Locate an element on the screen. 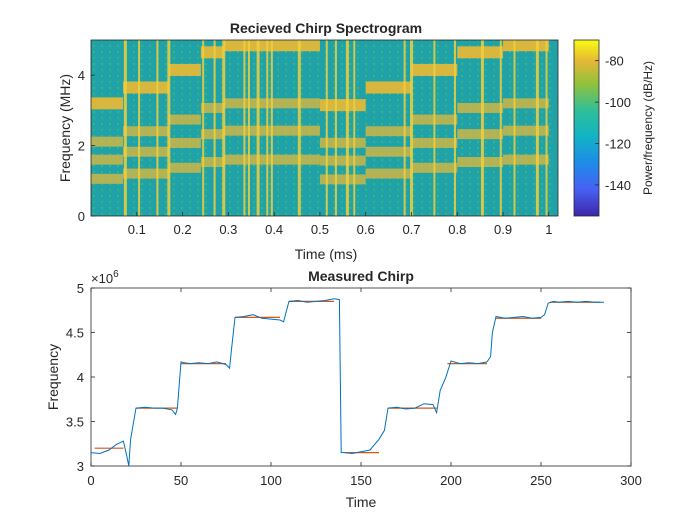 Image resolution: width=700 pixels, height=525 pixels. colorbar-label: Power/frequency (dB/Hz) is located at coordinates (648, 128).